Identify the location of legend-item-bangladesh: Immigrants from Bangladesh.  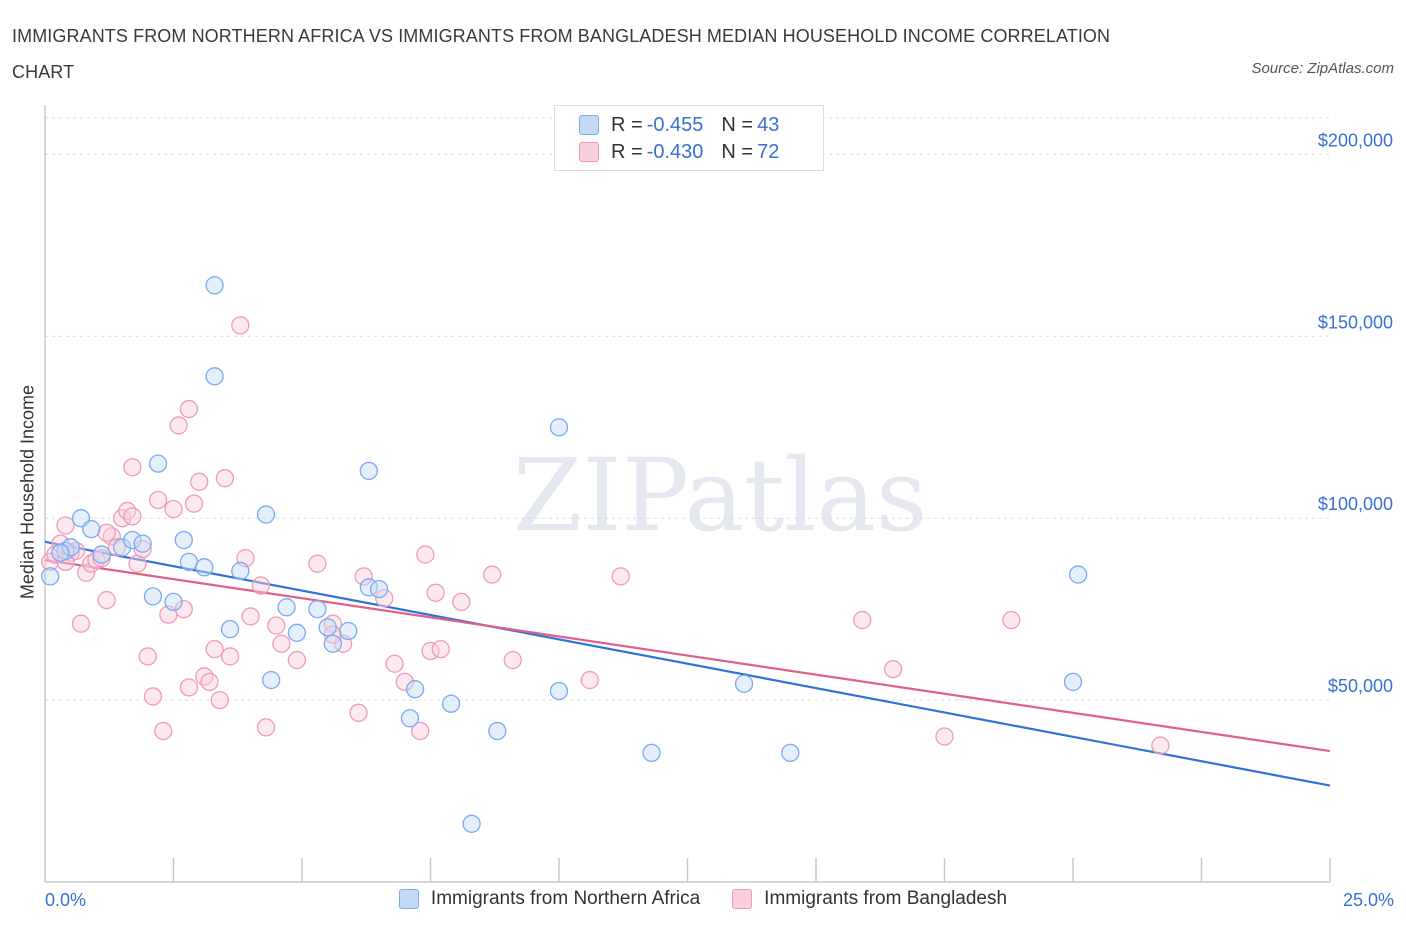
(869, 899).